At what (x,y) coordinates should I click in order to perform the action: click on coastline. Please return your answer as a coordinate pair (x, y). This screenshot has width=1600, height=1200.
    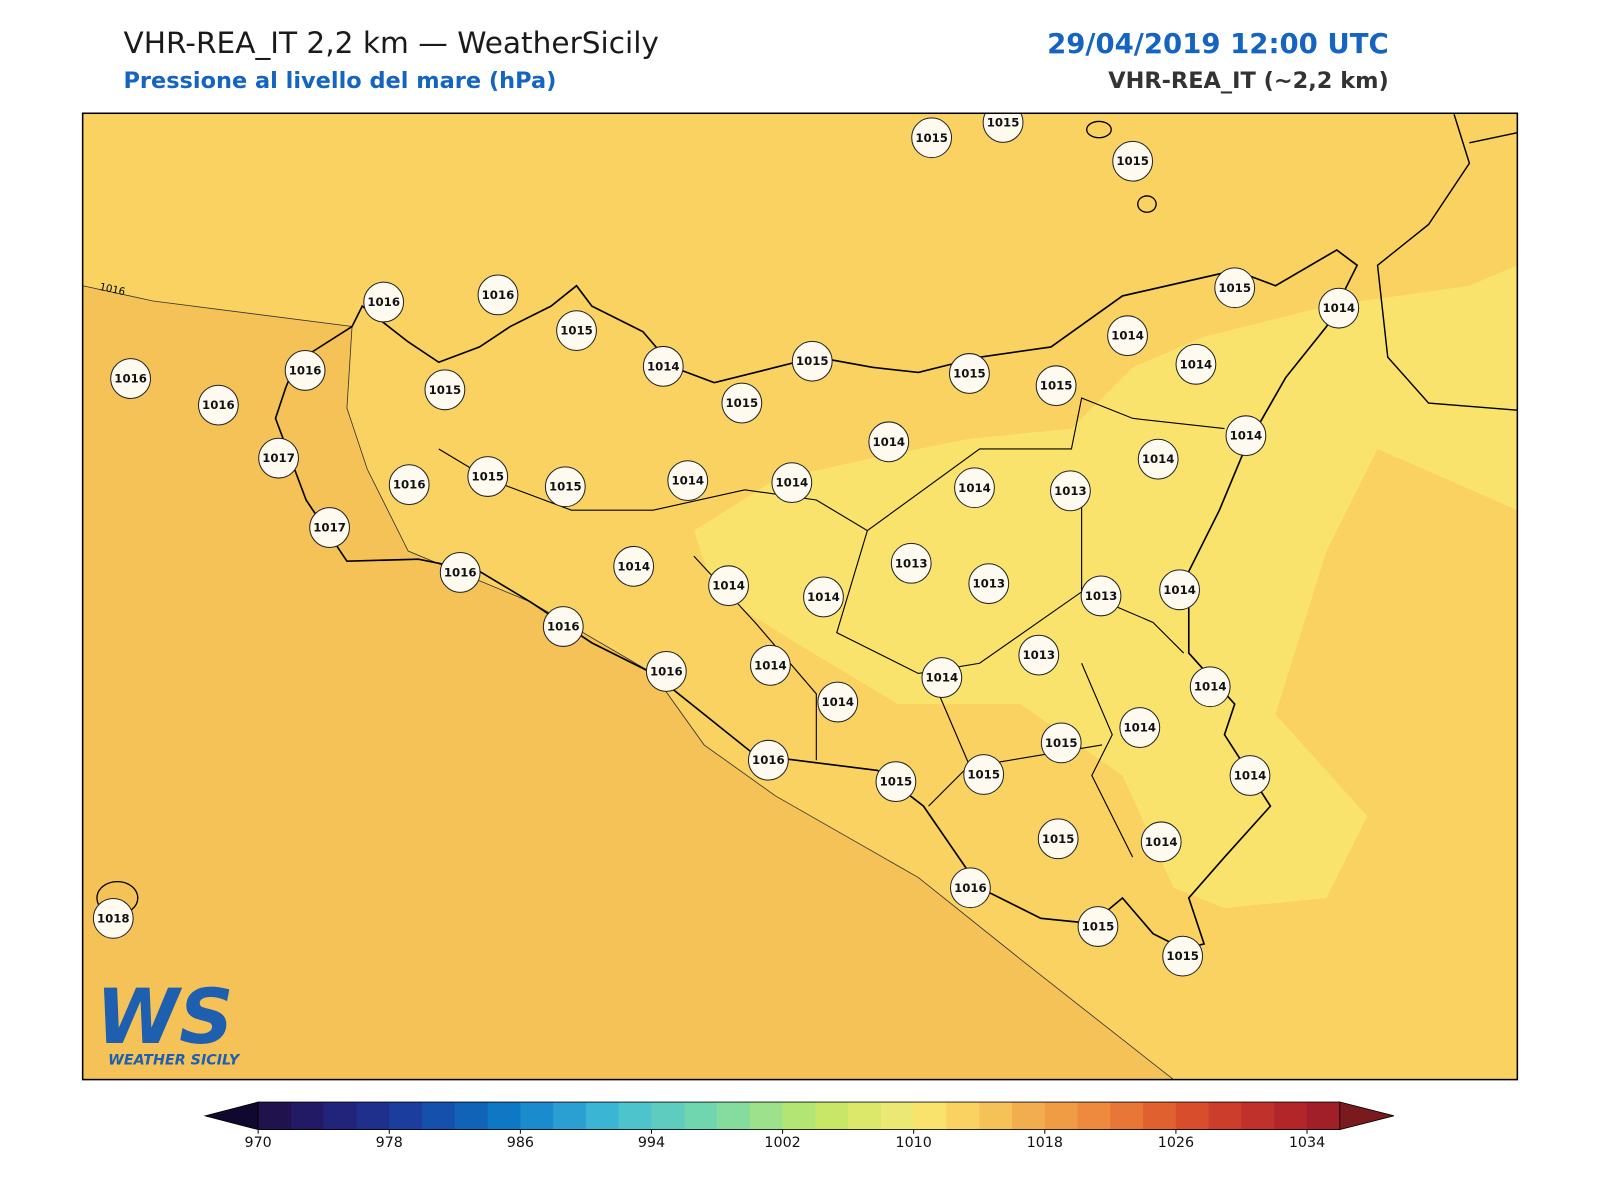
    Looking at the image, I should click on (1447, 262).